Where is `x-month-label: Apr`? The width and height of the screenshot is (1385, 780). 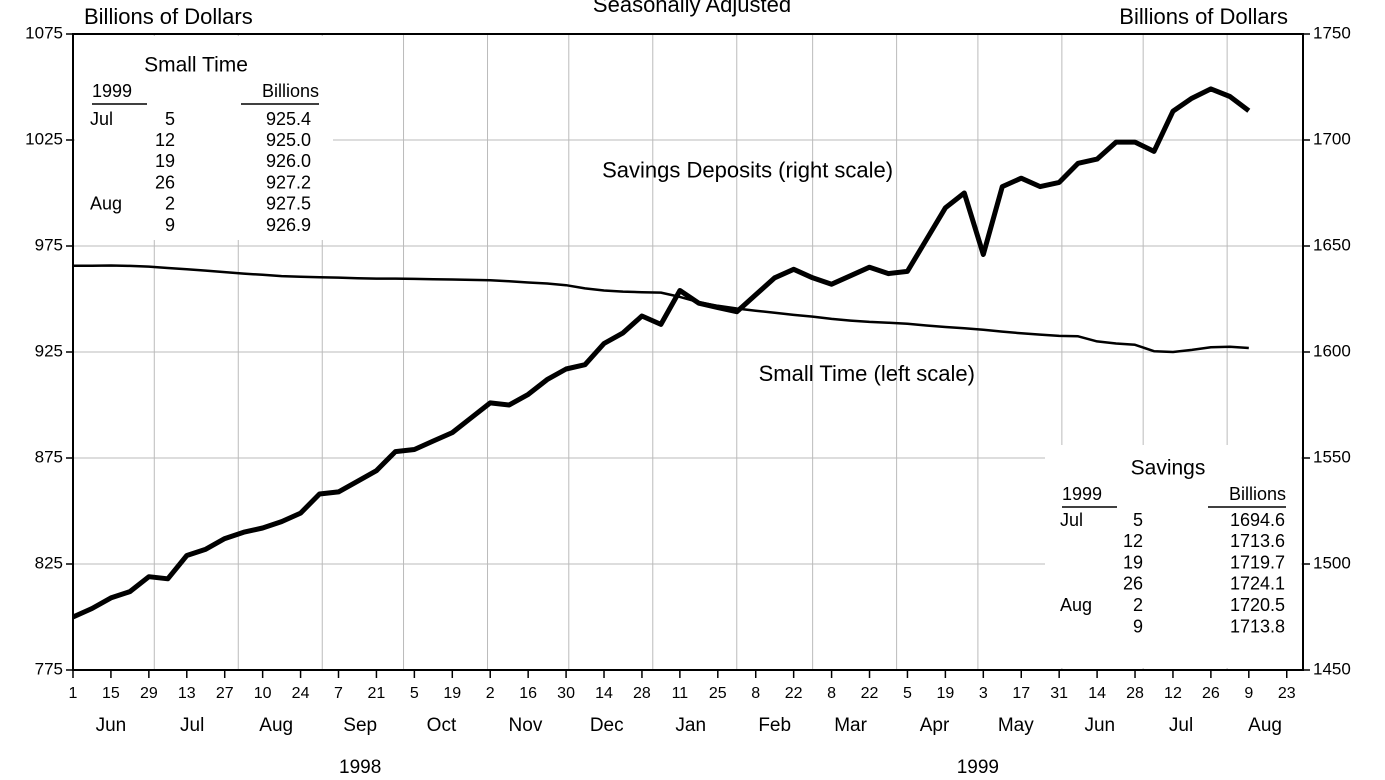
x-month-label: Apr is located at coordinates (935, 725).